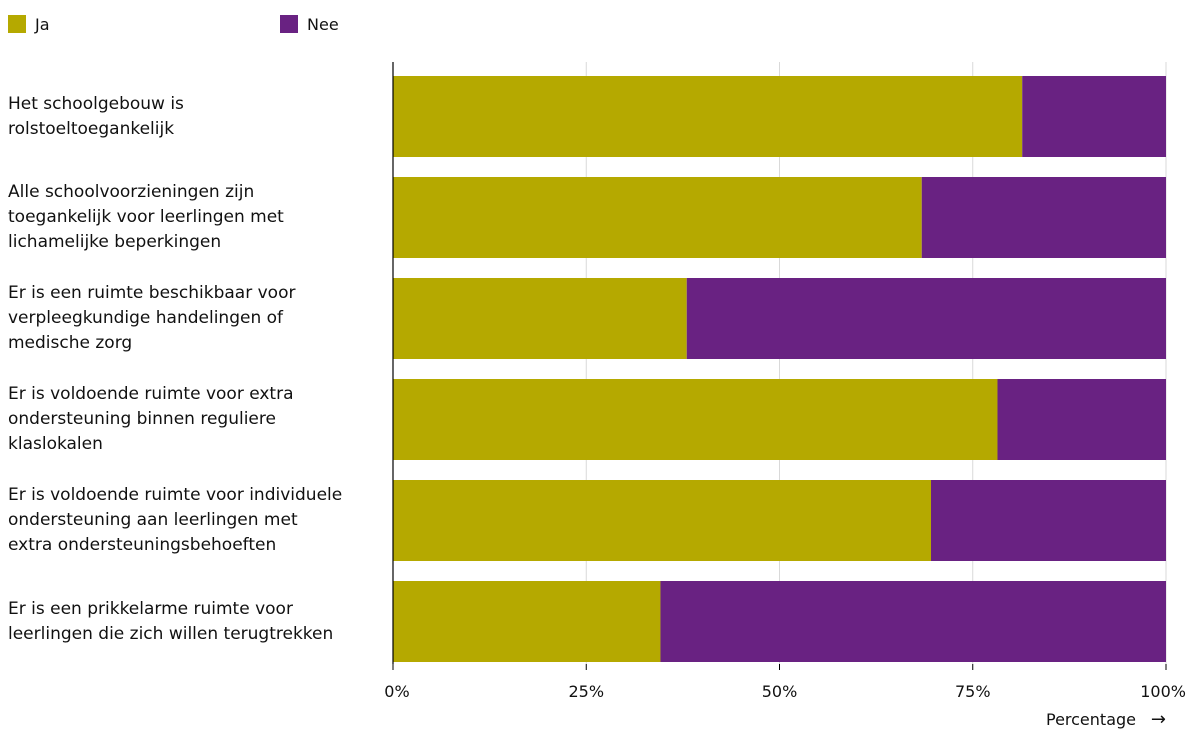 This screenshot has width=1188, height=731. I want to click on legend-swatch-ja, so click(17, 24).